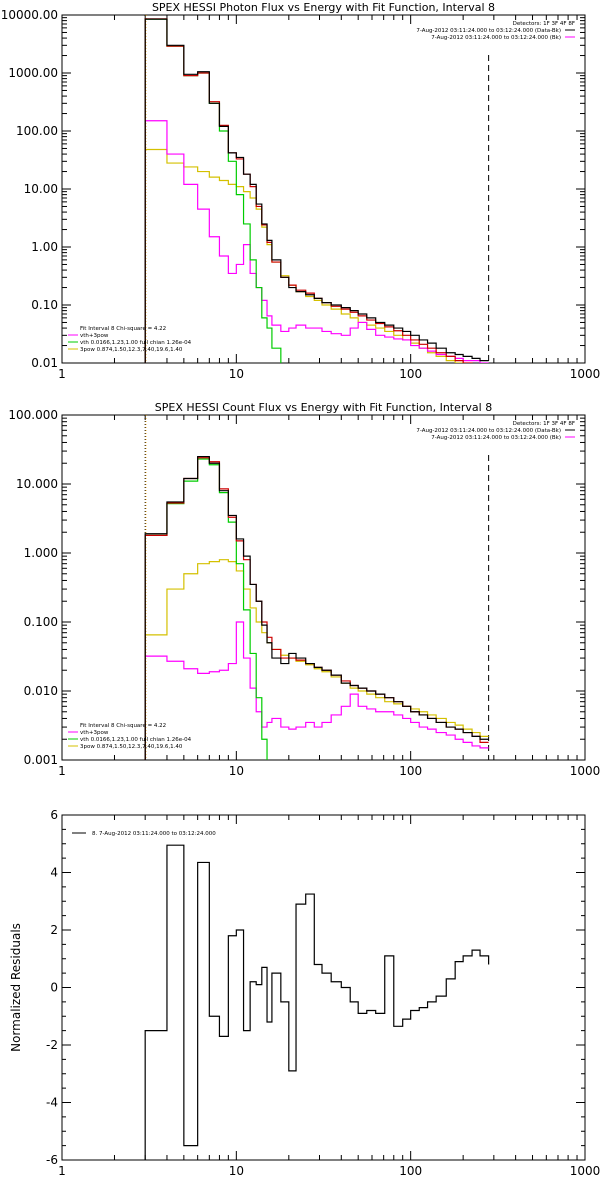 This screenshot has height=1200, width=600. What do you see at coordinates (54, 930) in the screenshot?
I see `y-tick-label: 2` at bounding box center [54, 930].